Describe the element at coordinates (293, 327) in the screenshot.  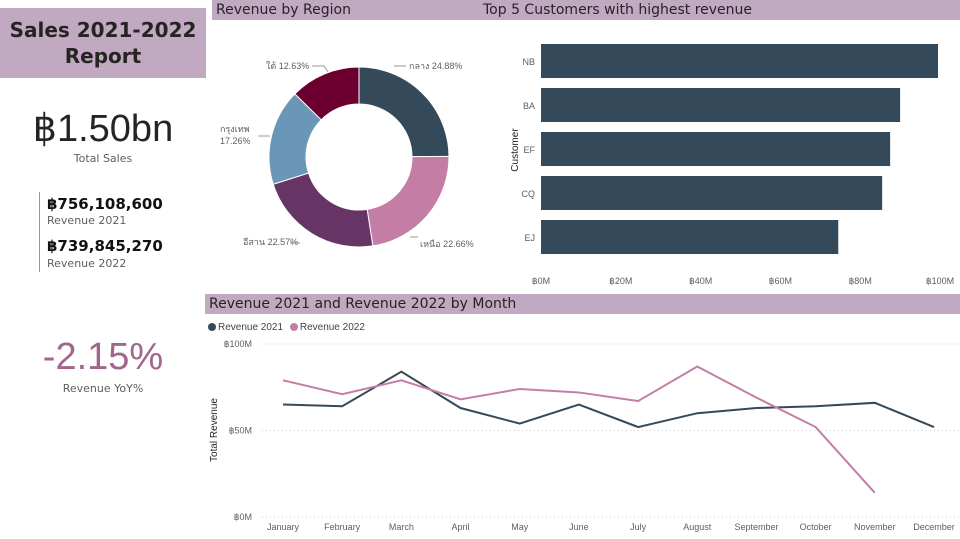
I see `legend-dot-2022` at that location.